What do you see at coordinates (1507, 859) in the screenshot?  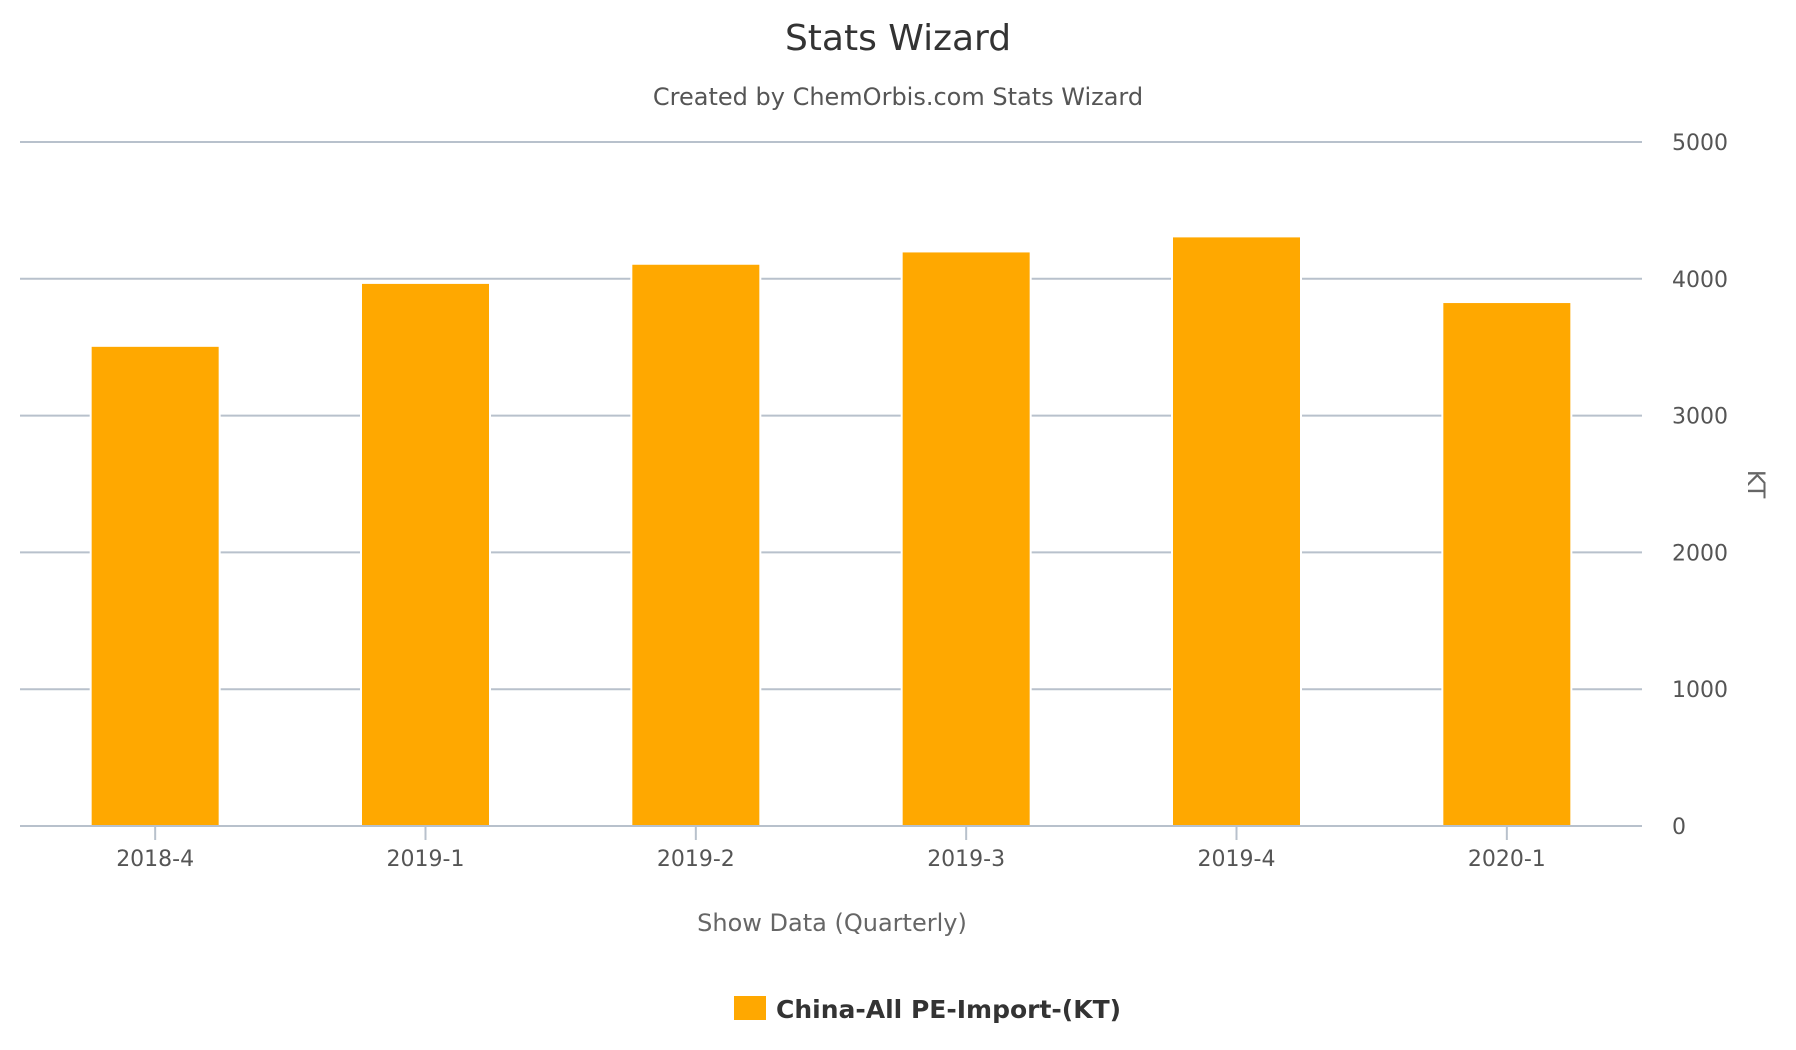 I see `x-tick-label: 2020-1` at bounding box center [1507, 859].